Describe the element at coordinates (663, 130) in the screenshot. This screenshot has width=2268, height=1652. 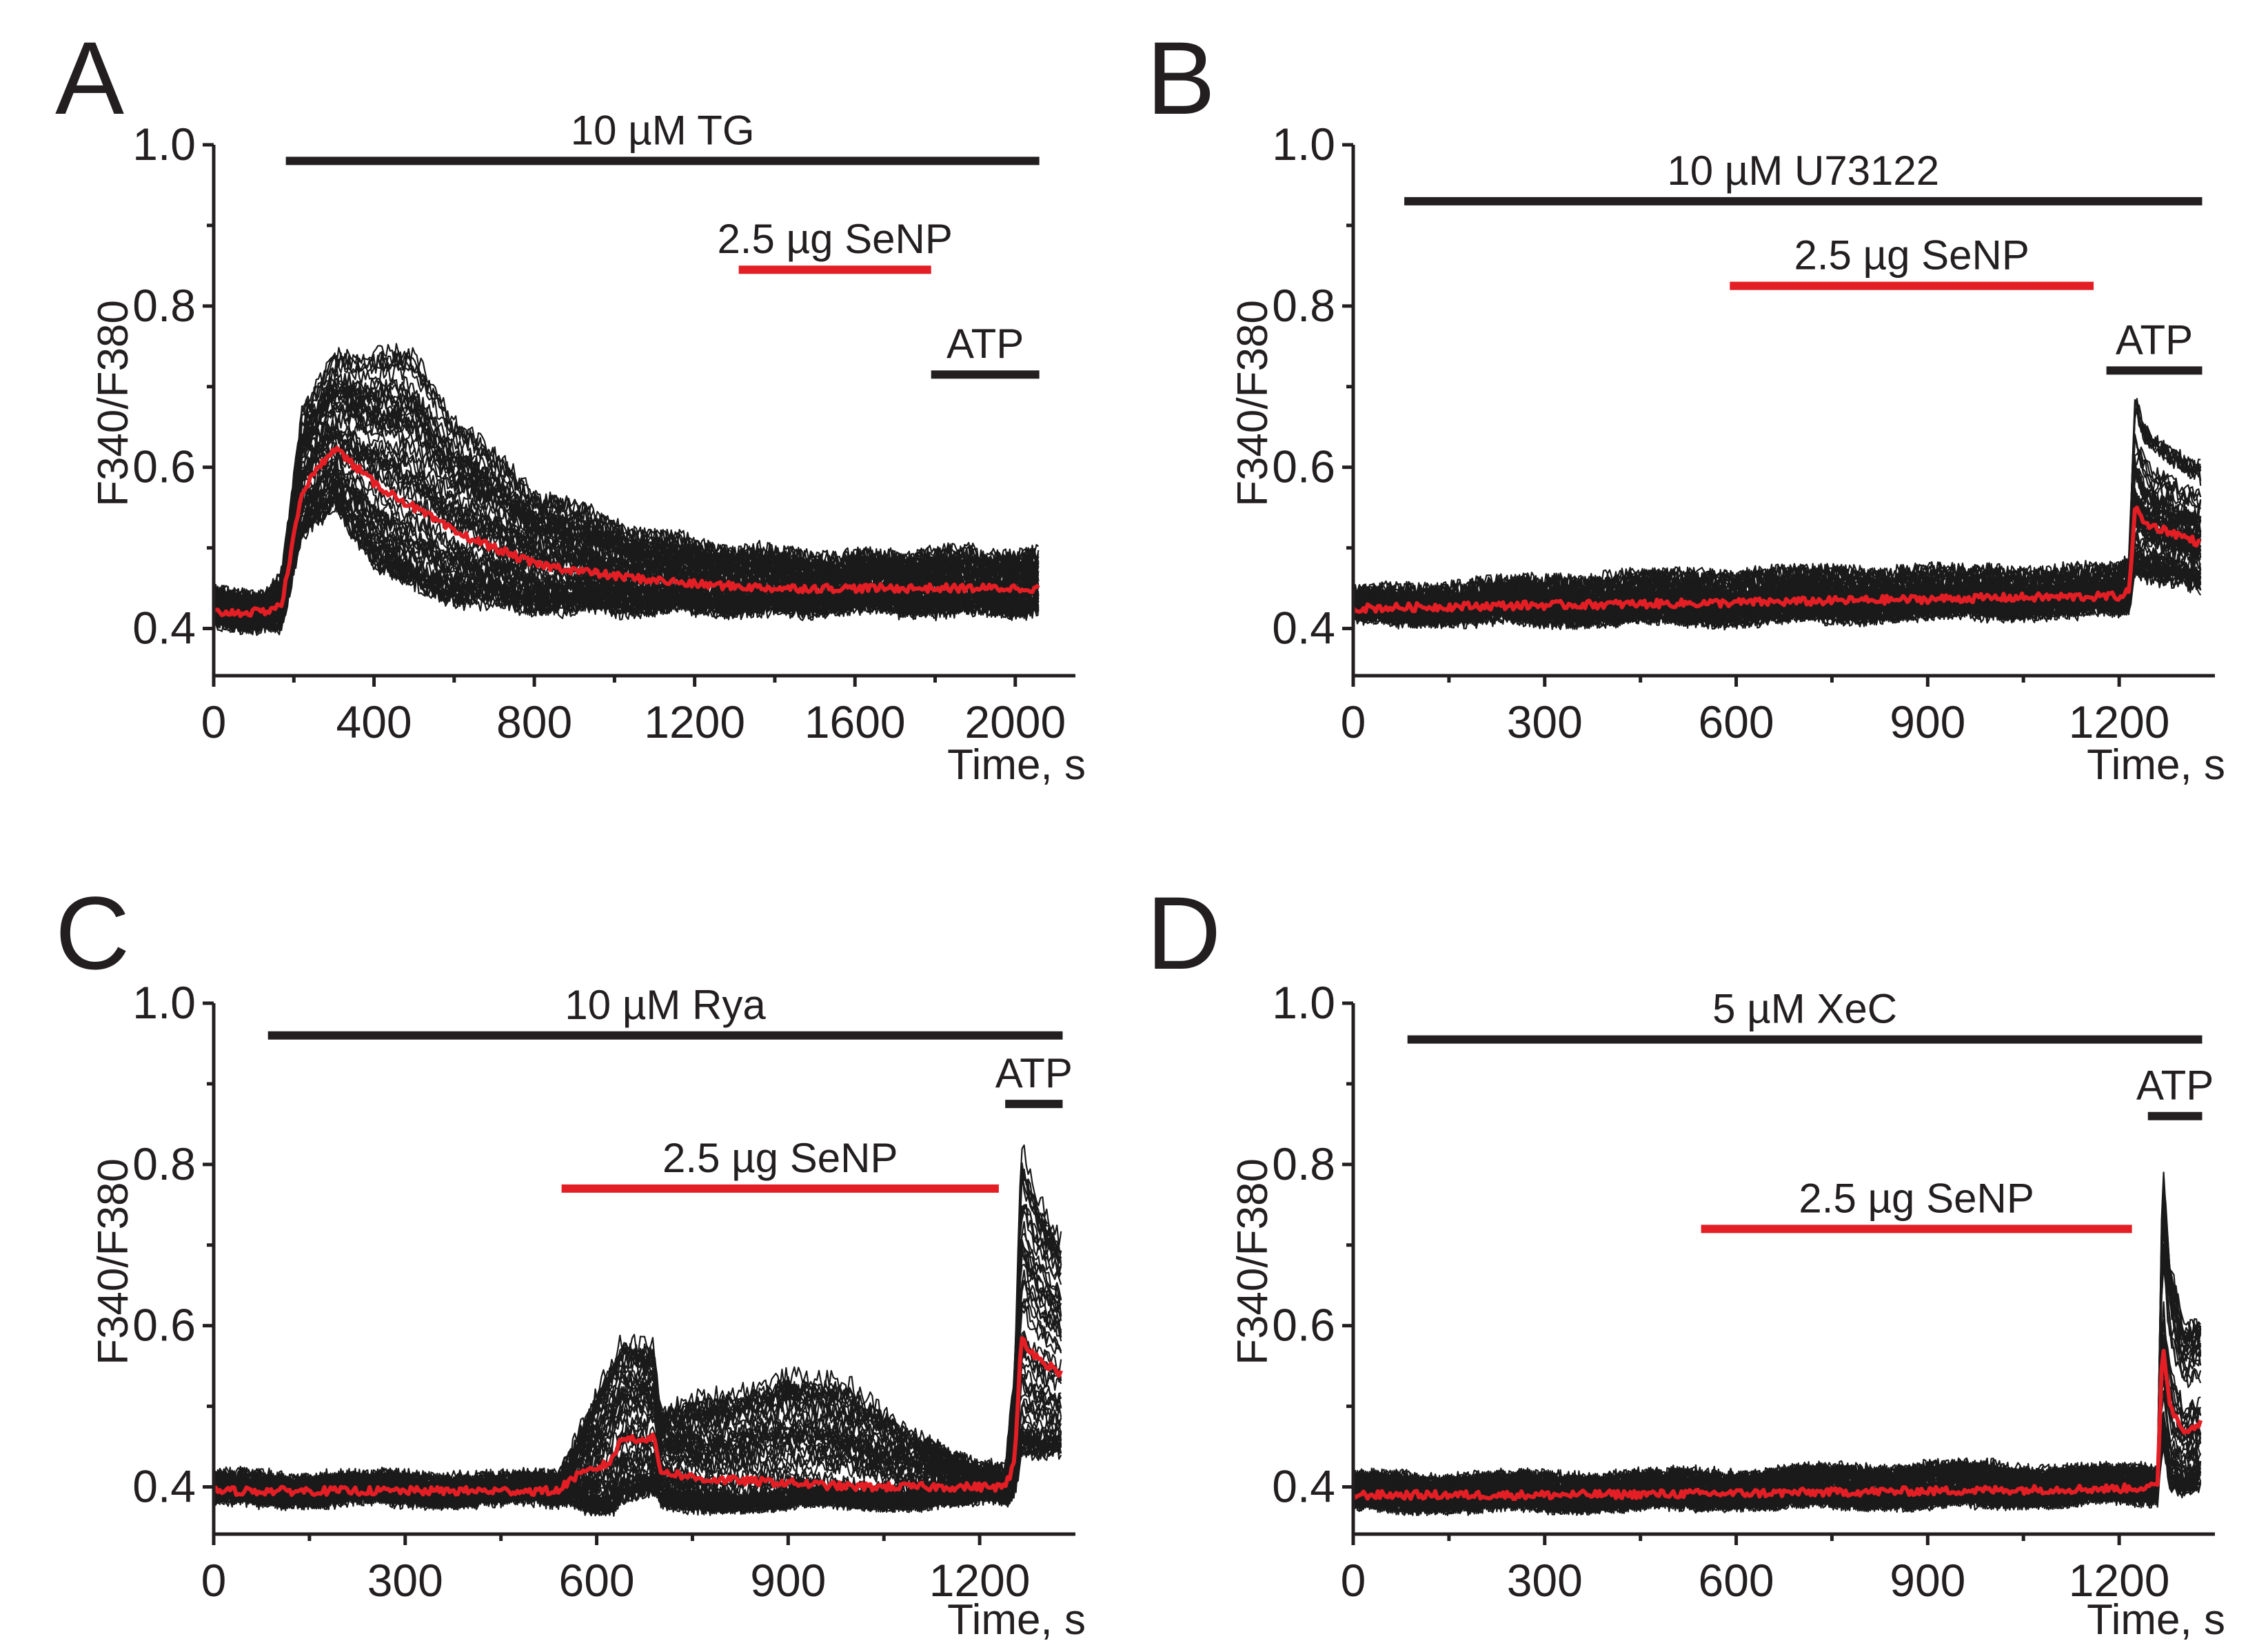
I see `treatment-label: 10 µM TG` at that location.